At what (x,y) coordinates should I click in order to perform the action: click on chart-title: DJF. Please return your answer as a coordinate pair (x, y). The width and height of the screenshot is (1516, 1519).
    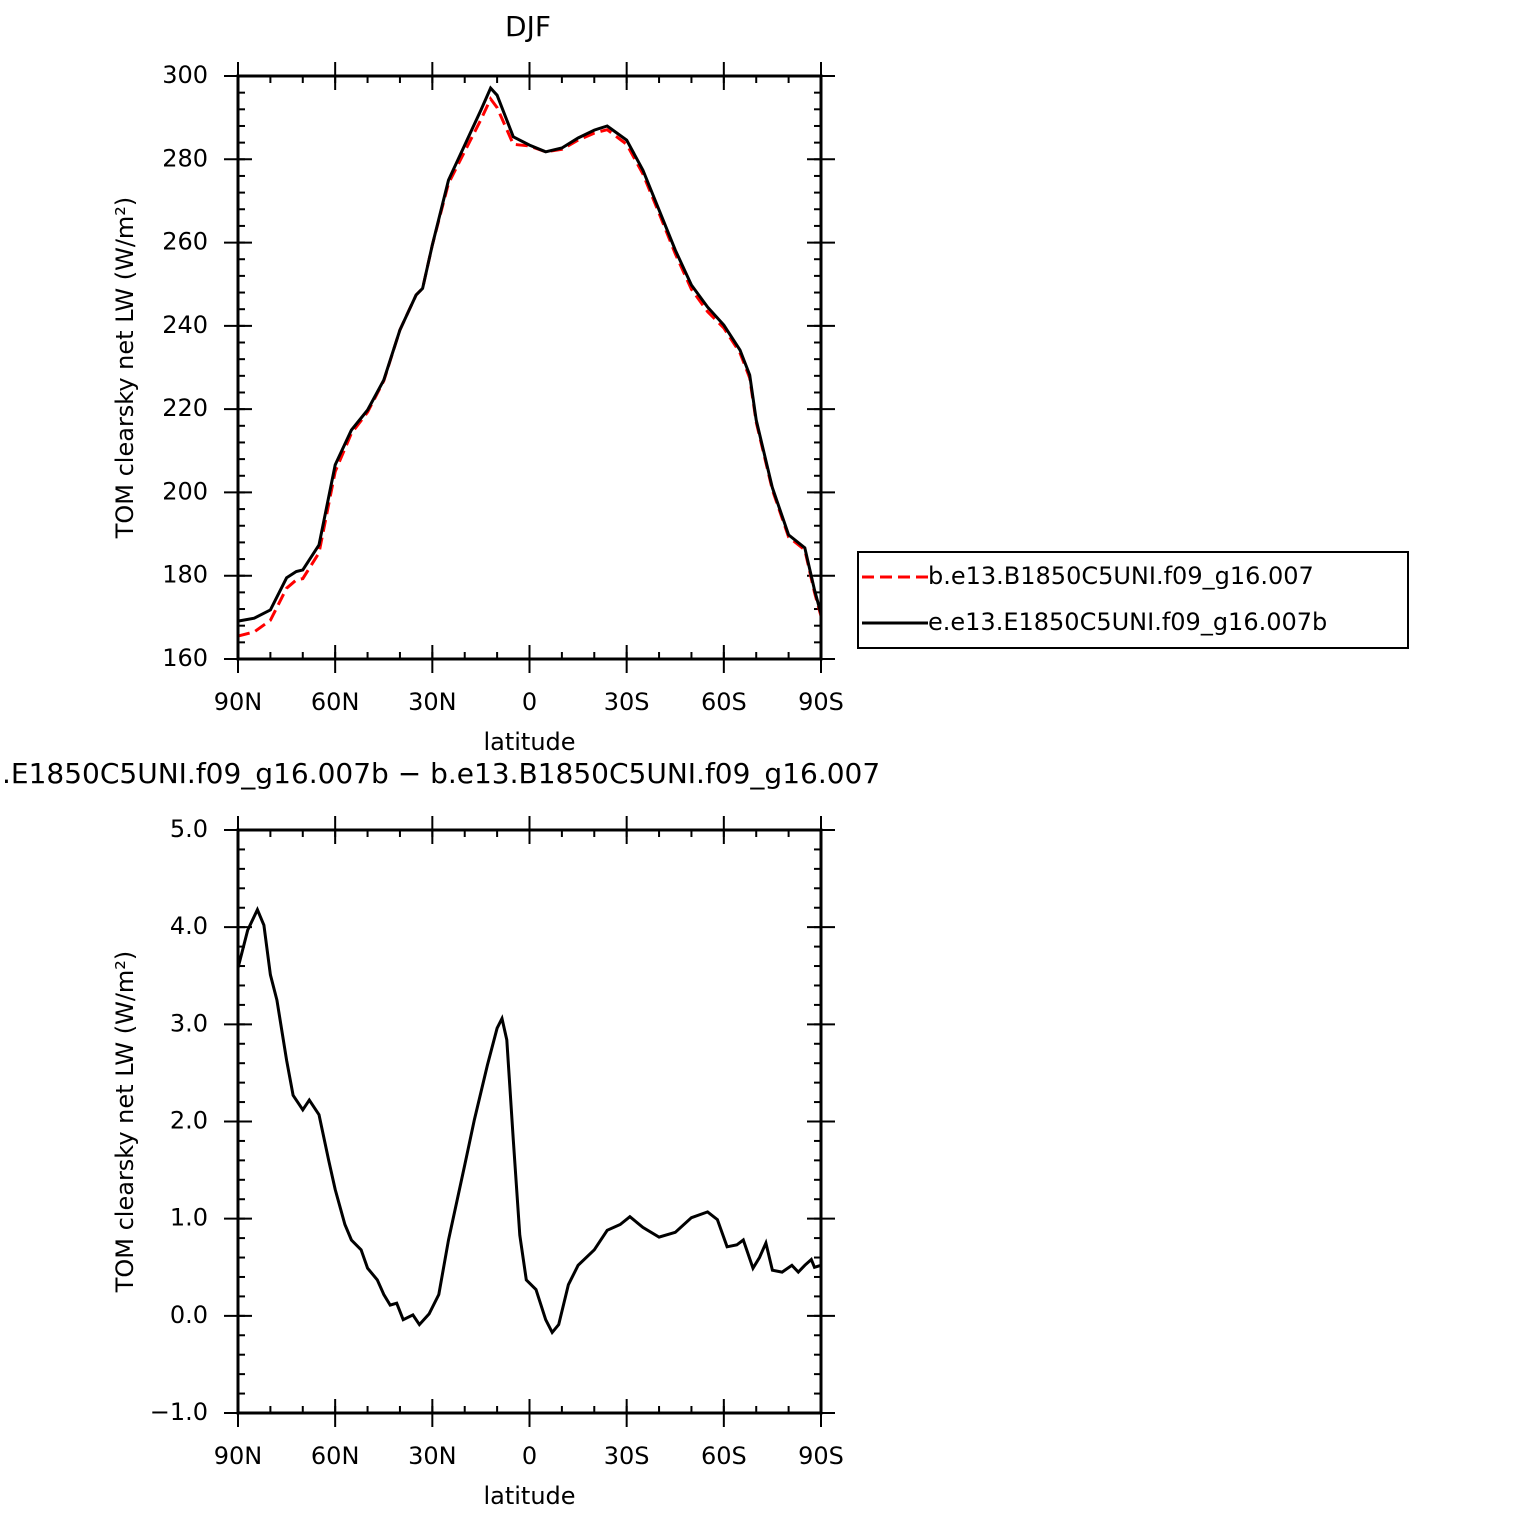
    Looking at the image, I should click on (528, 26).